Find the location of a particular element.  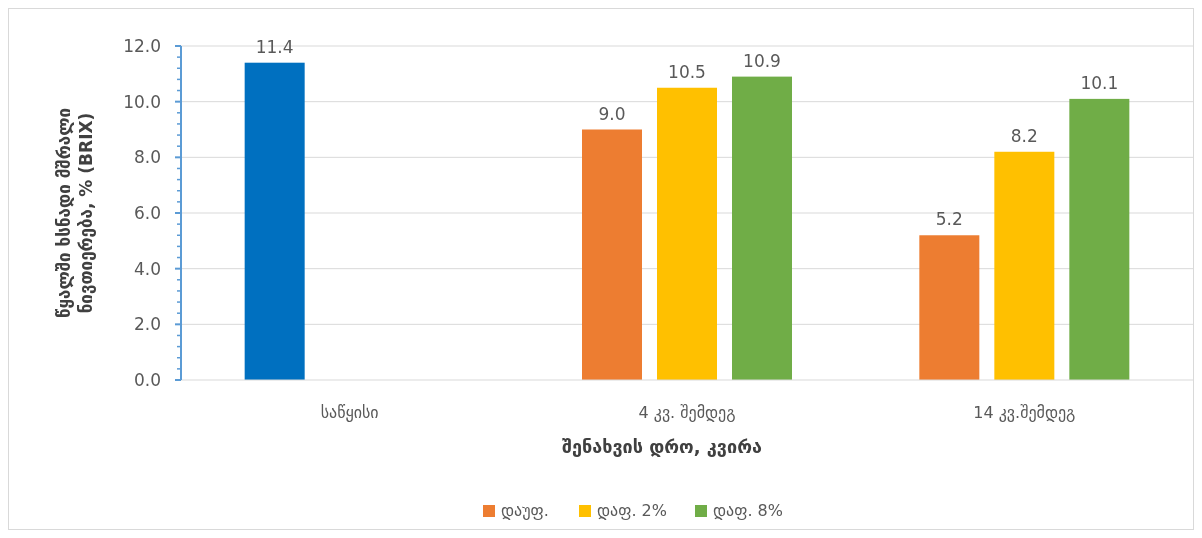

legend-label: დაუფ. is located at coordinates (525, 510).